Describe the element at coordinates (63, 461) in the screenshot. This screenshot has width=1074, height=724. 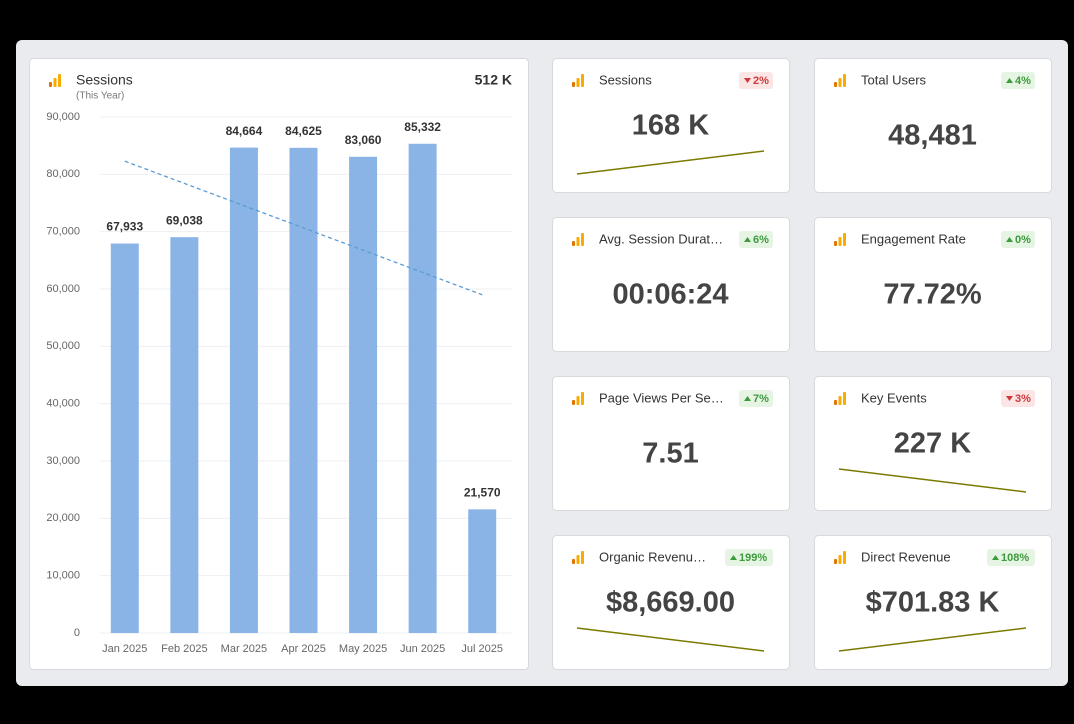
I see `y-tick-label: 30,000` at that location.